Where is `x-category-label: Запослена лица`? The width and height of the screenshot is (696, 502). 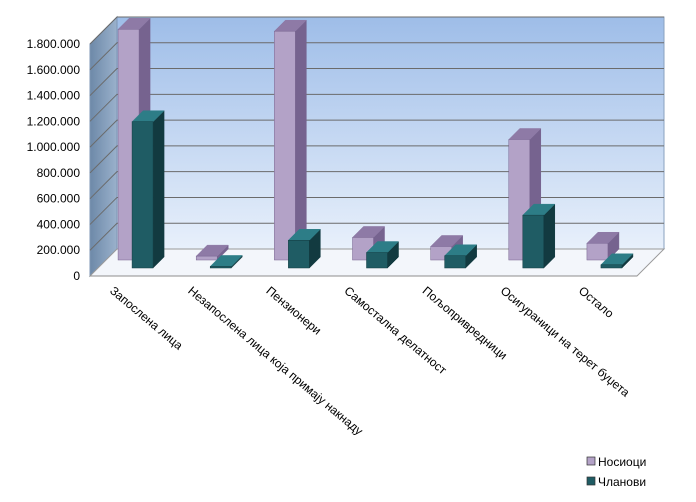 x-category-label: Запослена лица is located at coordinates (146, 318).